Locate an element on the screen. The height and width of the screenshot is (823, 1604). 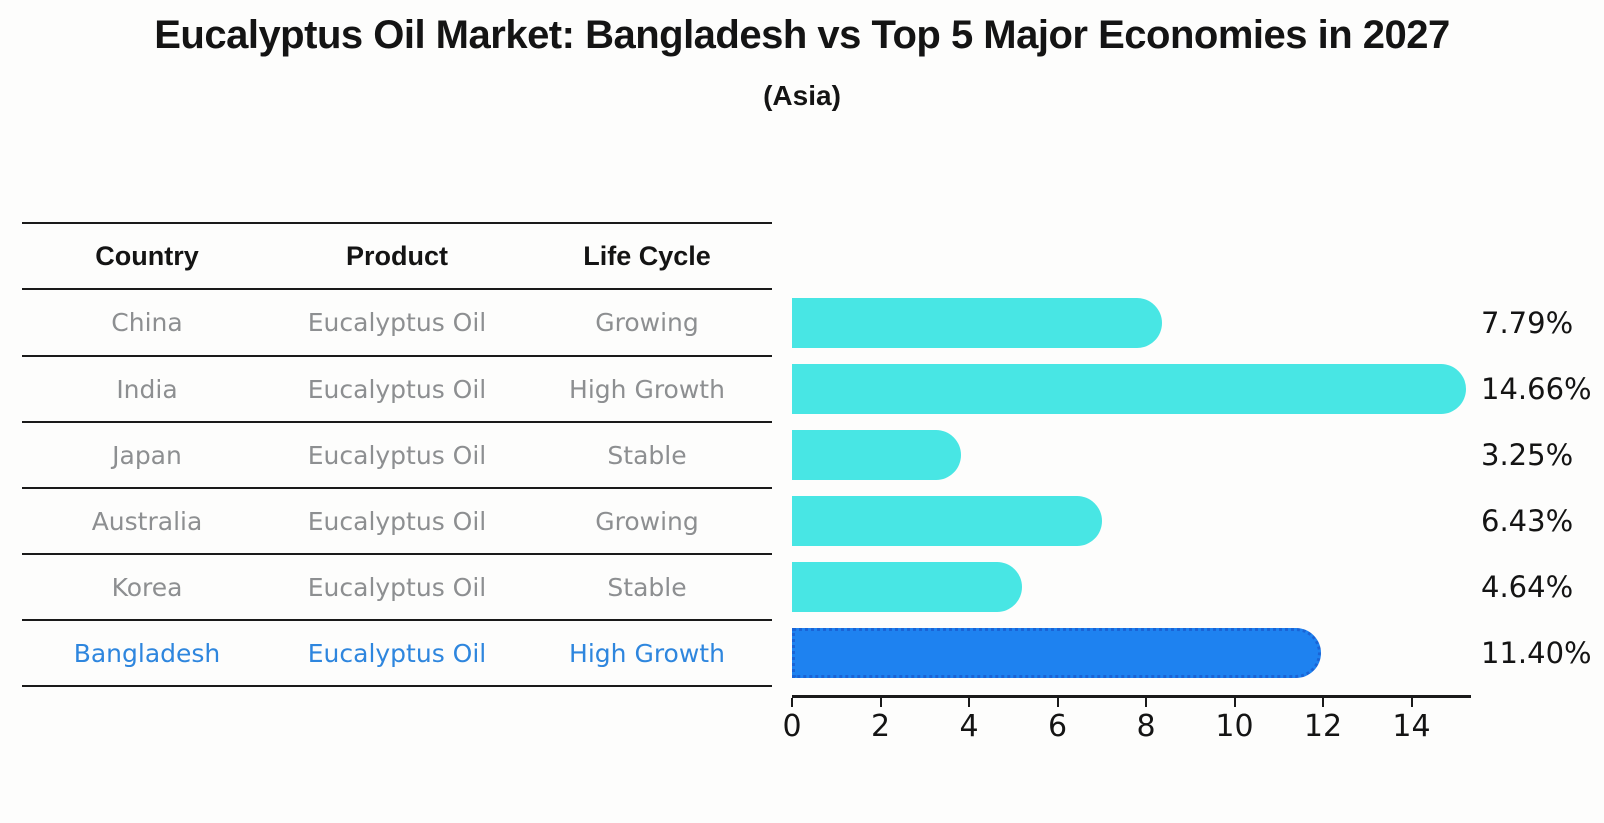
x-tick-label: 12 is located at coordinates (1323, 726).